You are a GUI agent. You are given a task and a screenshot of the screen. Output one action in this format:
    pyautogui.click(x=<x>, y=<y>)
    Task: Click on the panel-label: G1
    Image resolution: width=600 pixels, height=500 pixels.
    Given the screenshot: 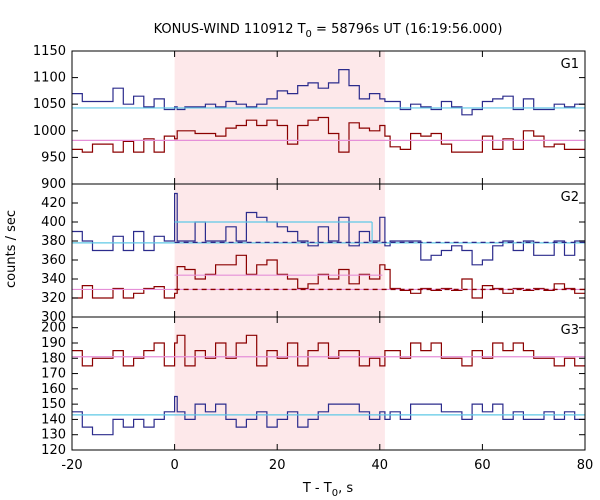 What is the action you would take?
    pyautogui.click(x=570, y=64)
    